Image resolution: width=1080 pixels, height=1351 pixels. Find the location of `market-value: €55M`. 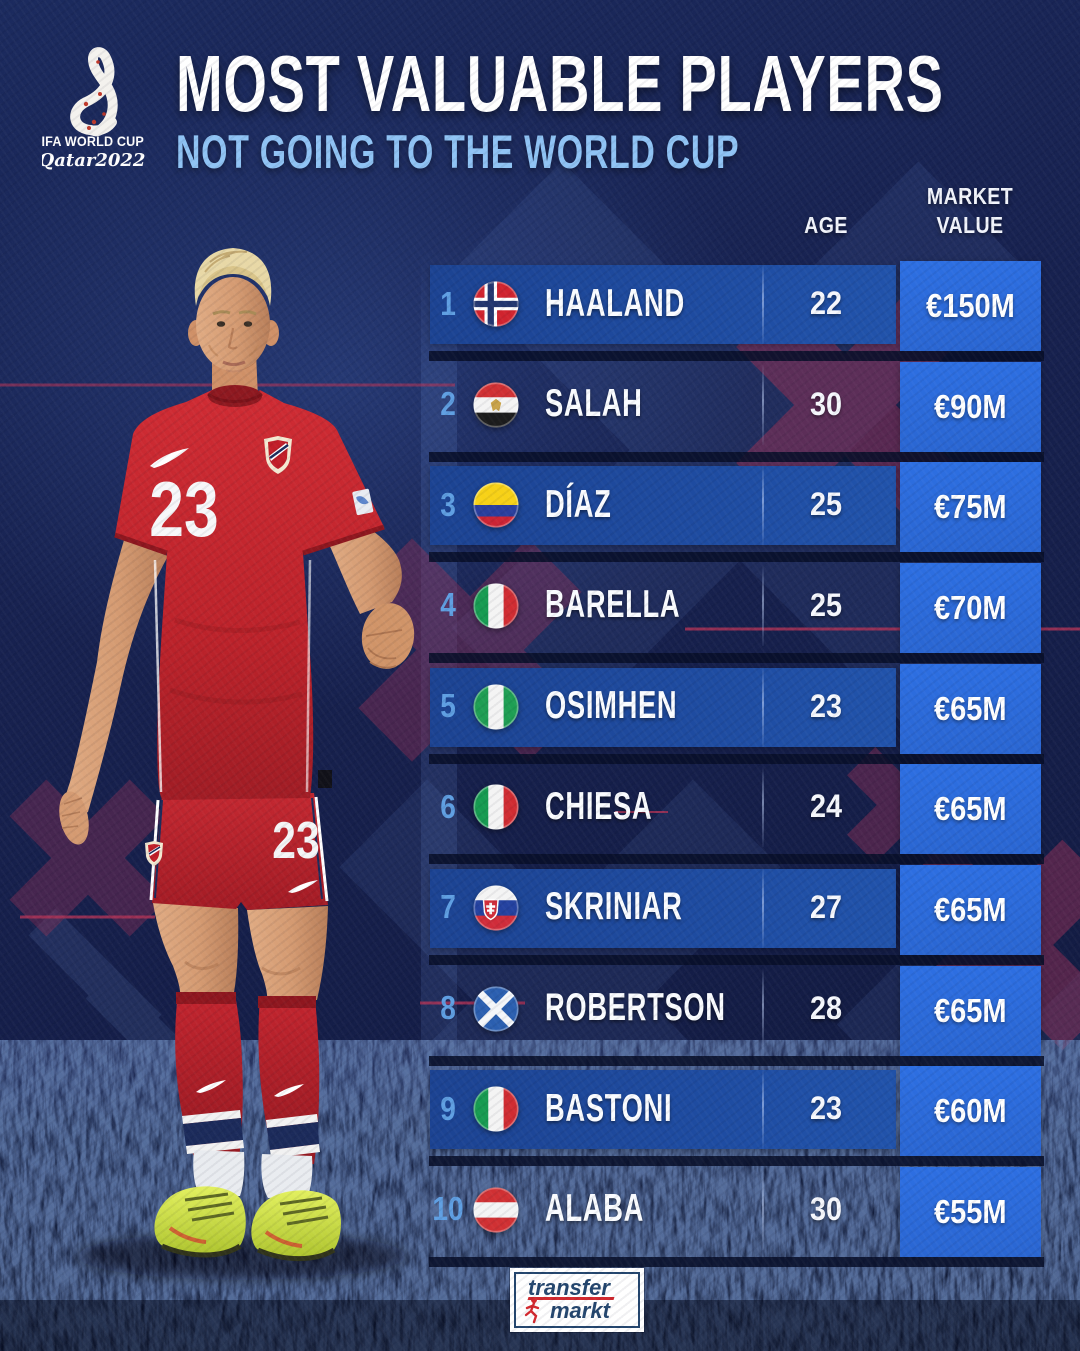

market-value: €55M is located at coordinates (970, 1211).